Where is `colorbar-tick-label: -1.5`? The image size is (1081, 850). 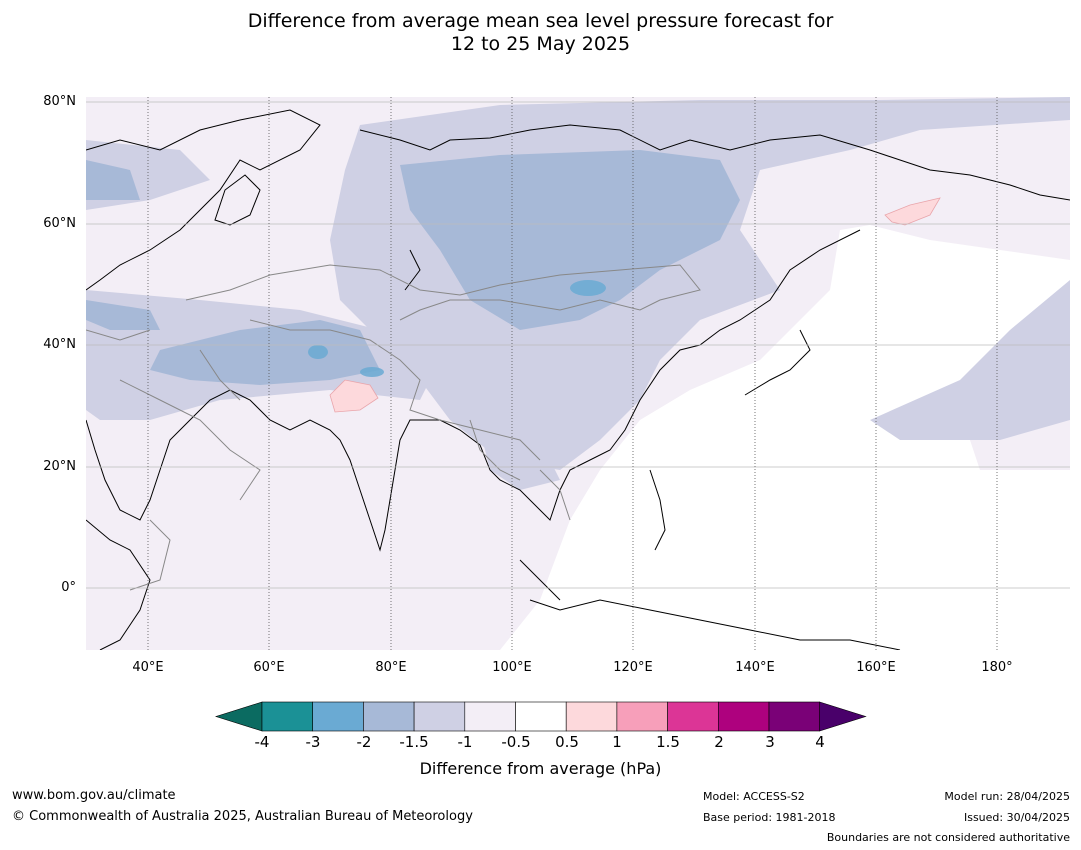 colorbar-tick-label: -1.5 is located at coordinates (414, 742).